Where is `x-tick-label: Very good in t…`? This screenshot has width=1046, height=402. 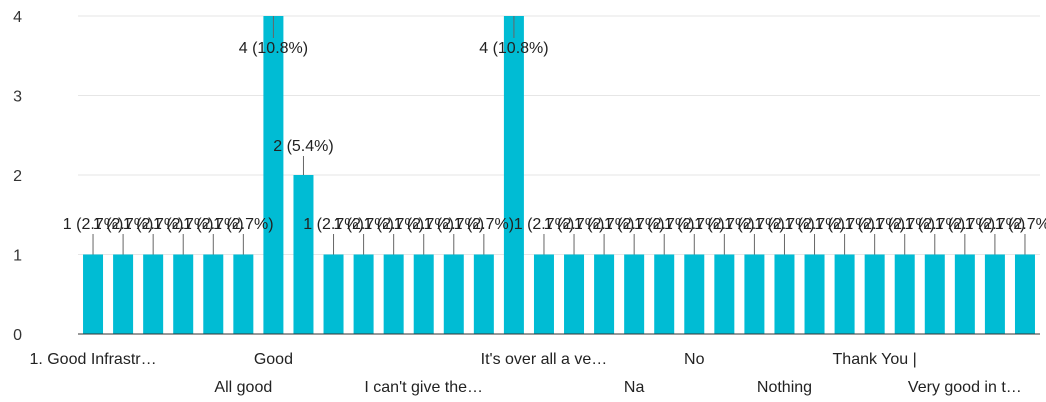
x-tick-label: Very good in t… is located at coordinates (965, 387).